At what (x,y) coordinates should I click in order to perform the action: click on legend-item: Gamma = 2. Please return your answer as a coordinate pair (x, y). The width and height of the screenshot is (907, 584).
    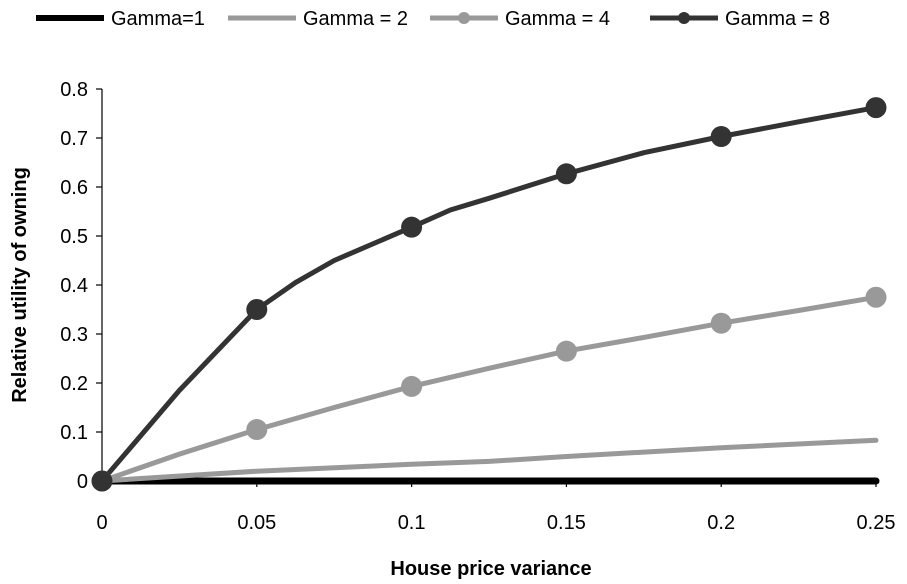
    Looking at the image, I should click on (318, 19).